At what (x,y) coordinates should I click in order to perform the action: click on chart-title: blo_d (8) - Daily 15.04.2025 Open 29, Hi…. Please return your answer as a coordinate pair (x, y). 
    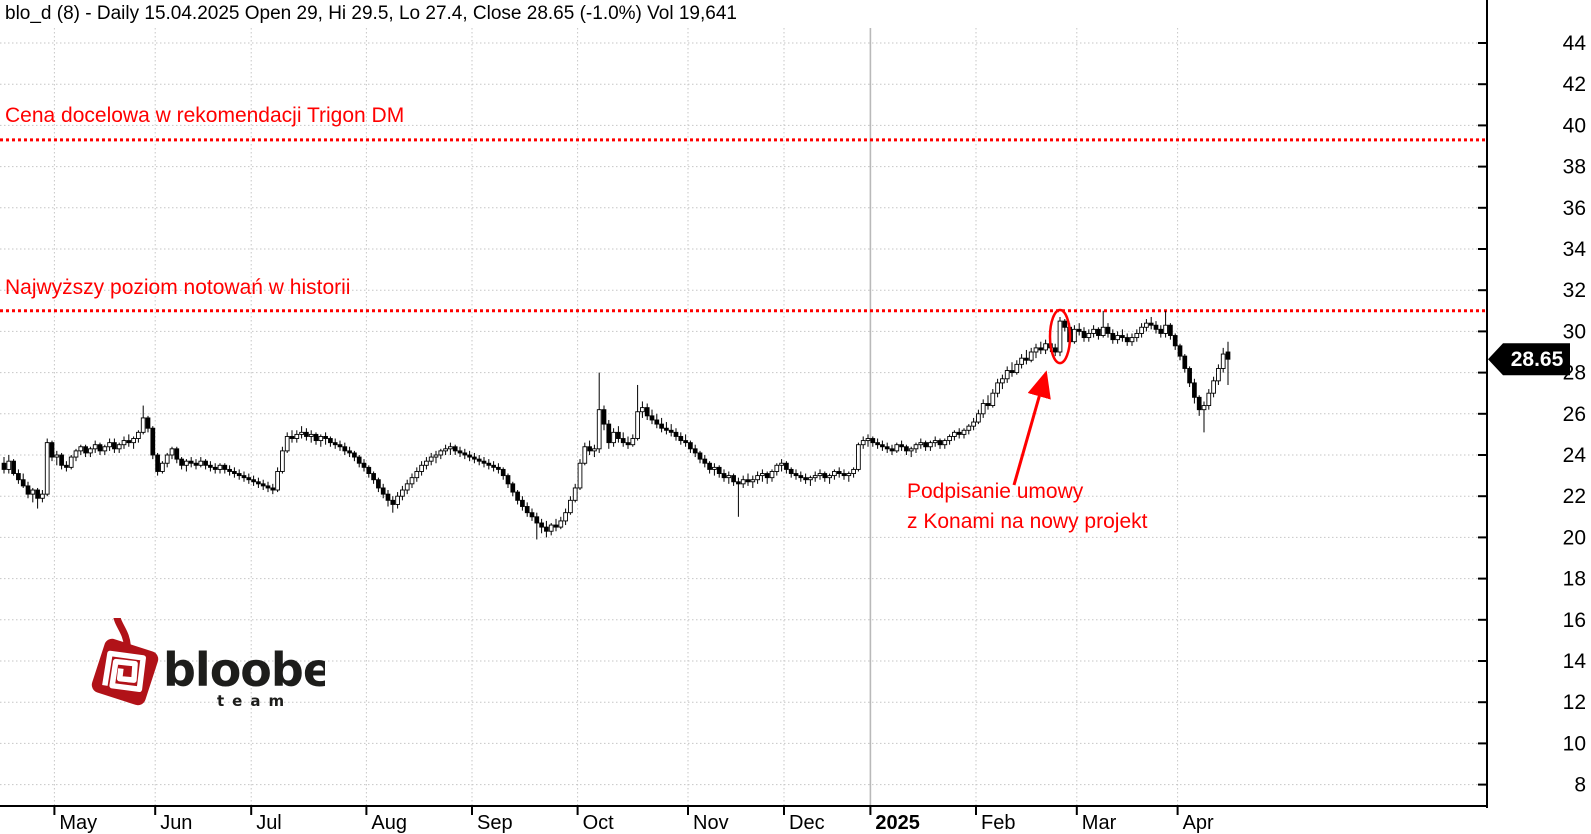
    Looking at the image, I should click on (371, 13).